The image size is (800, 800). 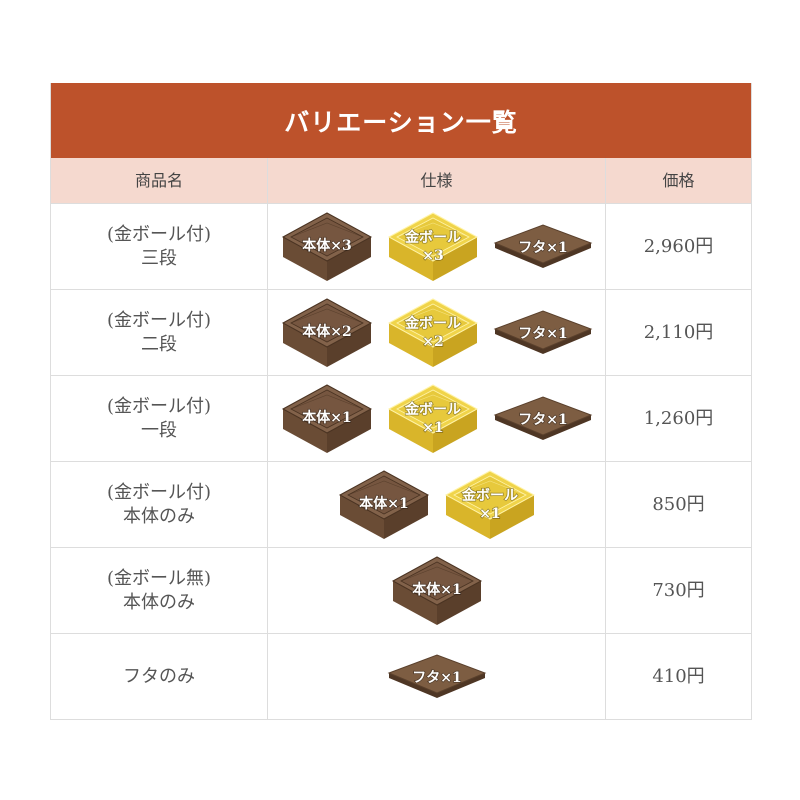 I want to click on spec-cell: 本体×1, so click(x=437, y=590).